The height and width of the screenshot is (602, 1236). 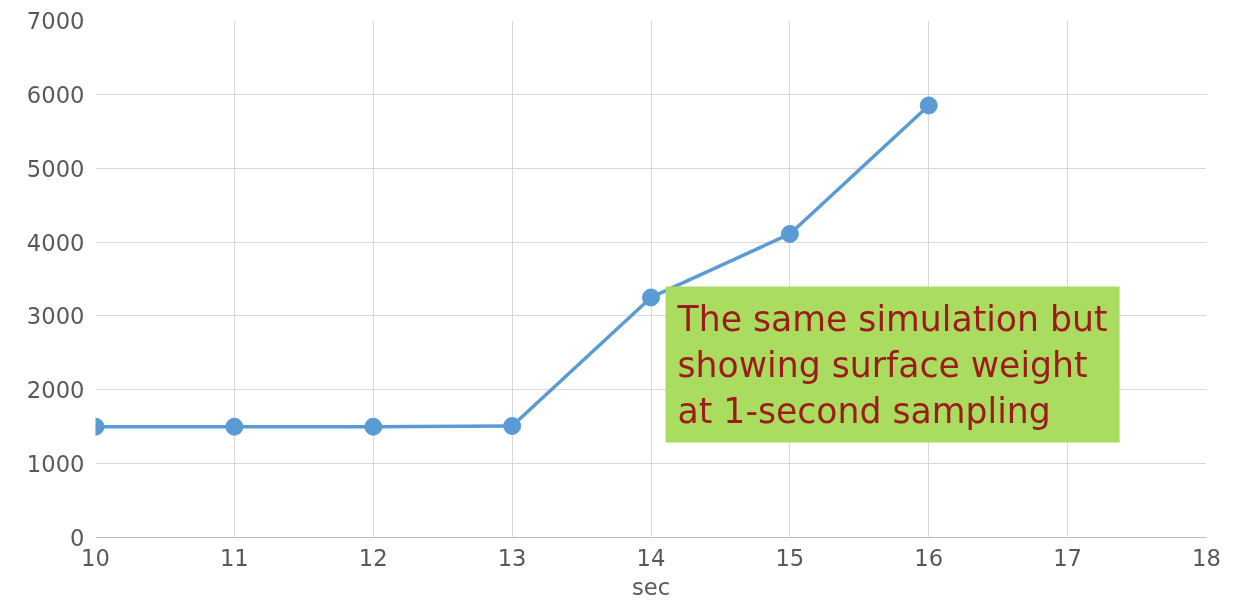 What do you see at coordinates (512, 557) in the screenshot?
I see `x-tick-label: 13` at bounding box center [512, 557].